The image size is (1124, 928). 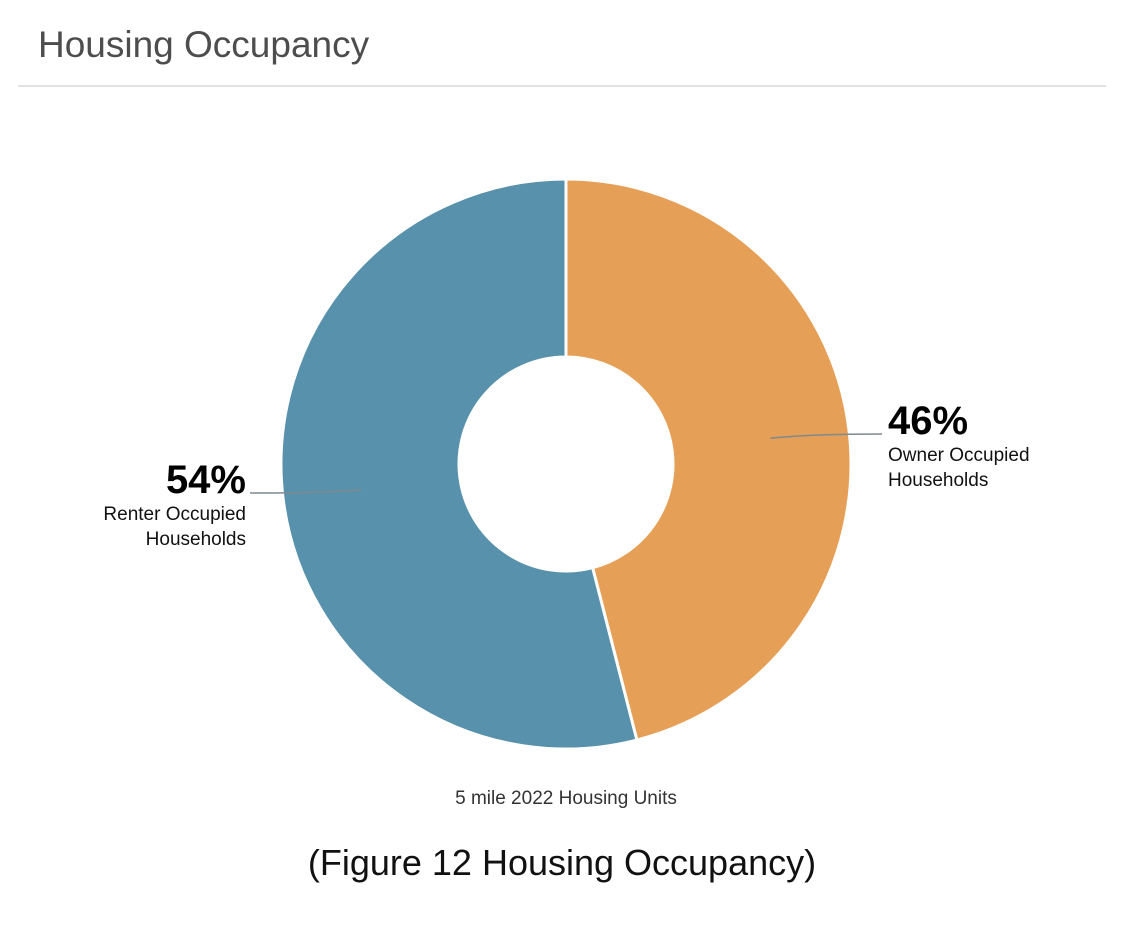 I want to click on page-title: Housing Occupancy, so click(x=204, y=44).